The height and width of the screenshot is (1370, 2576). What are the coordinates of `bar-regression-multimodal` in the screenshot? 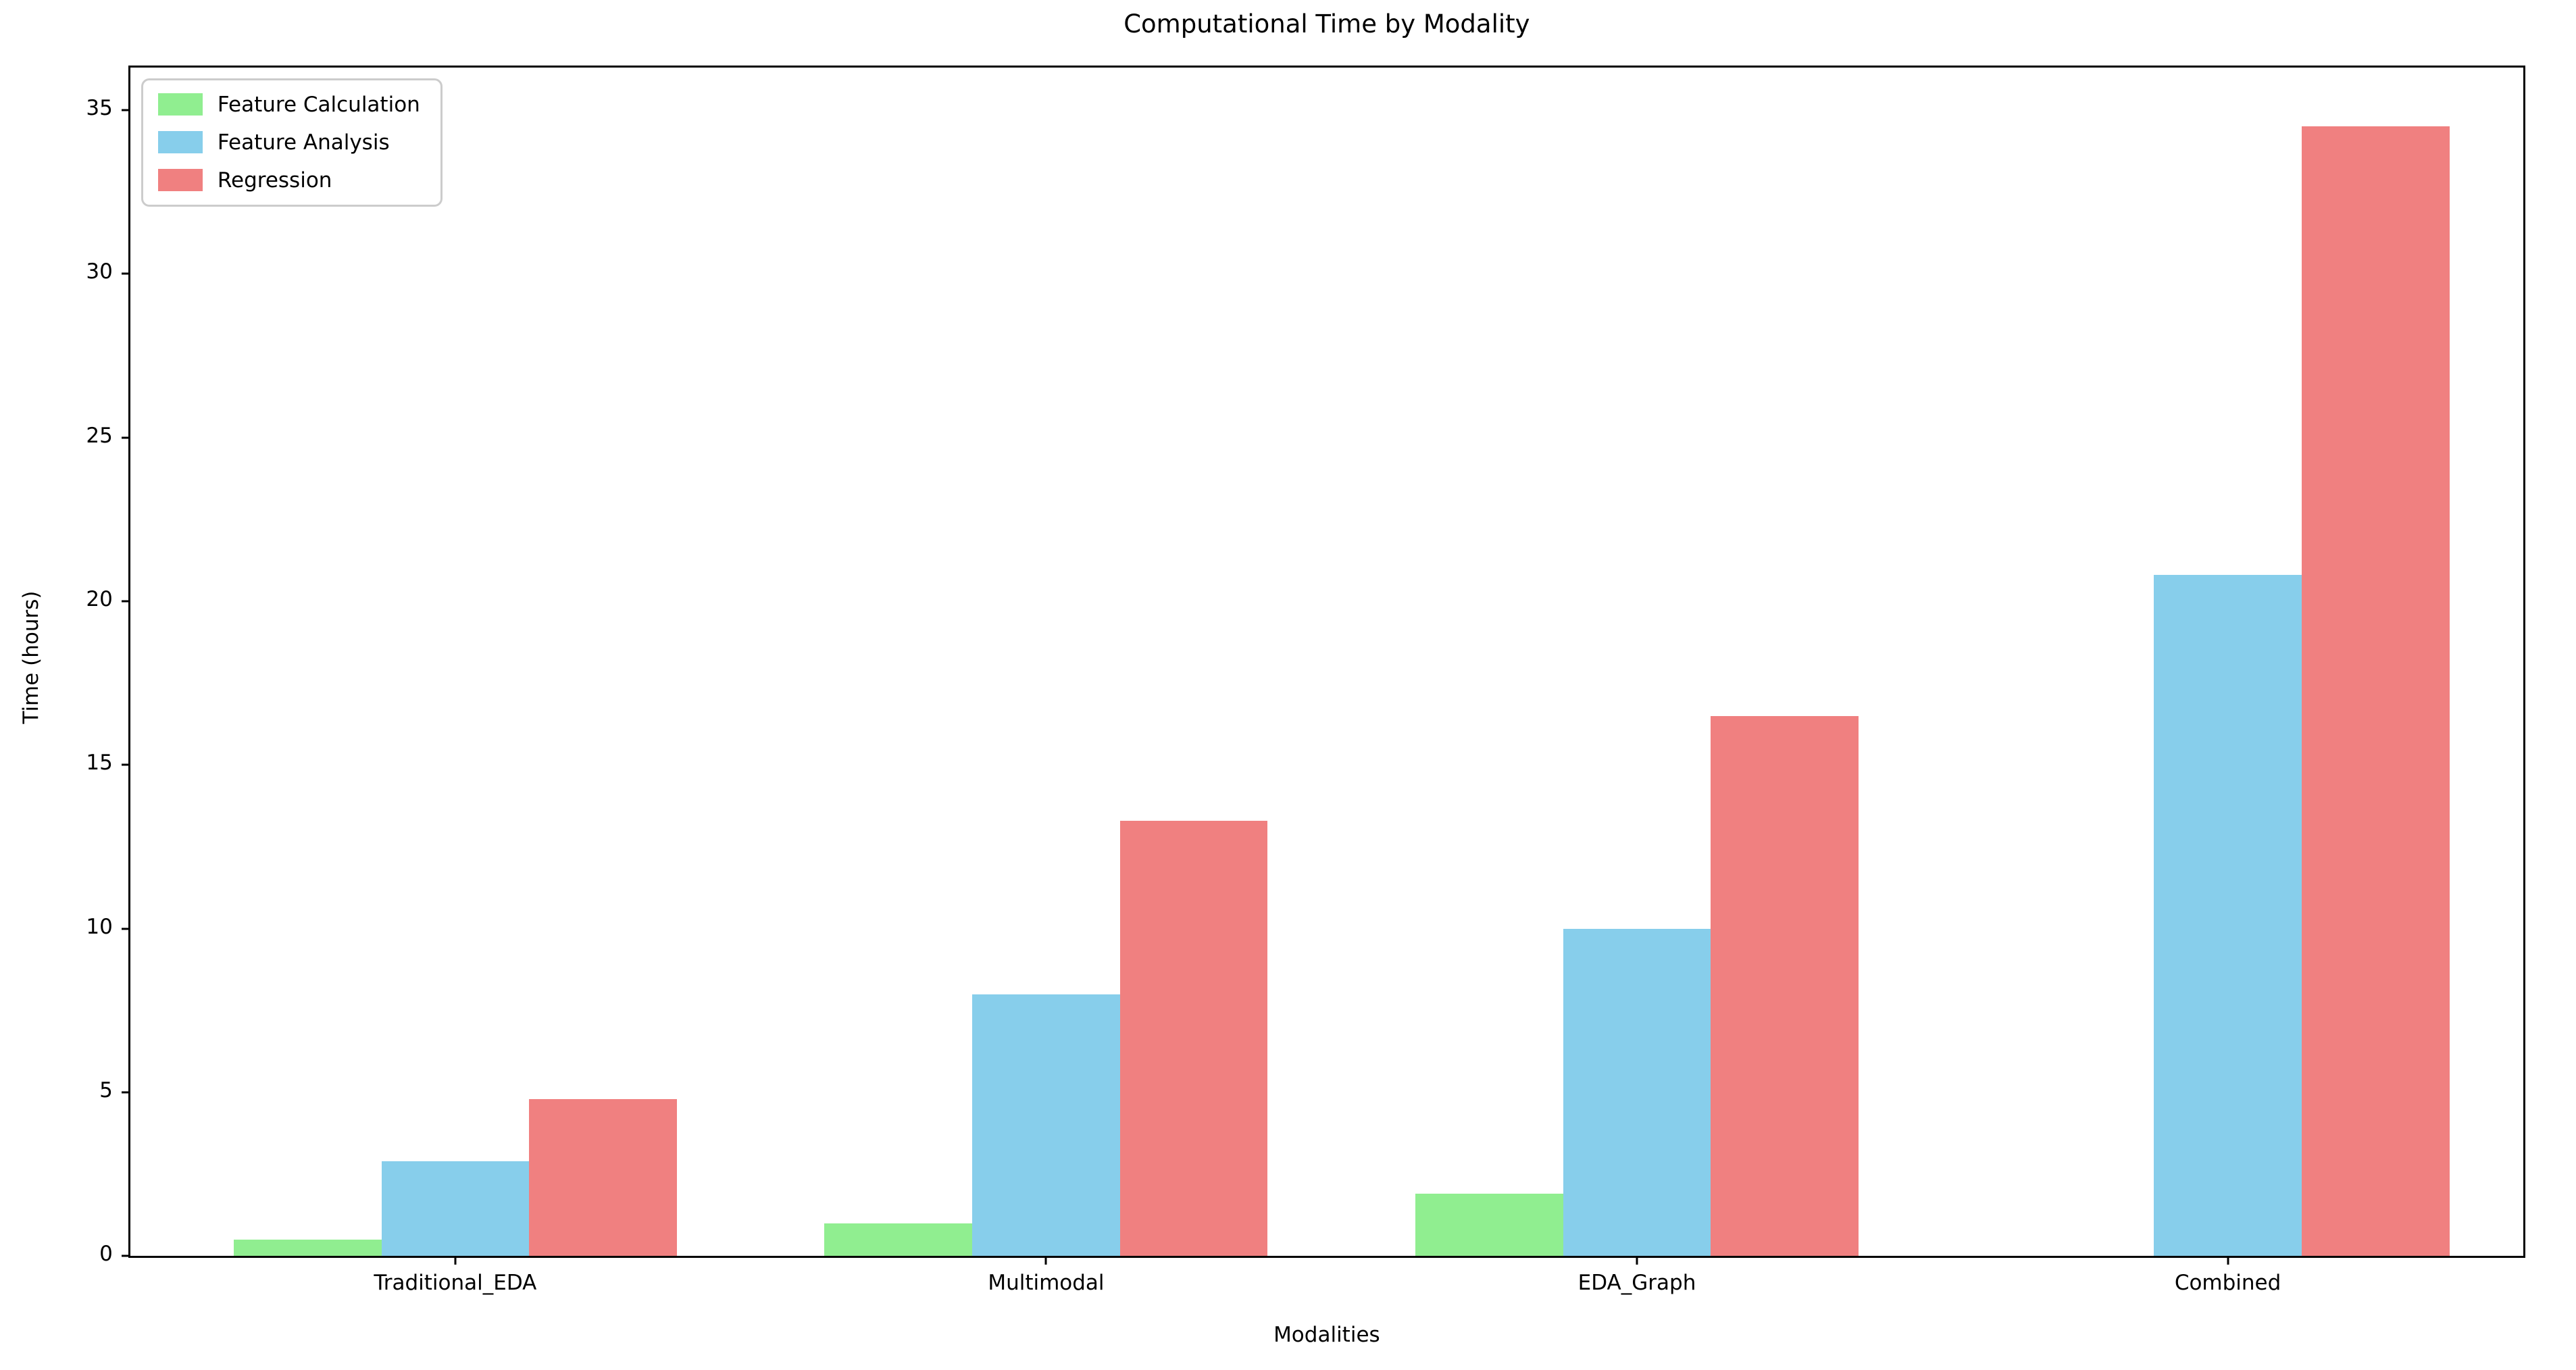 It's located at (1193, 1038).